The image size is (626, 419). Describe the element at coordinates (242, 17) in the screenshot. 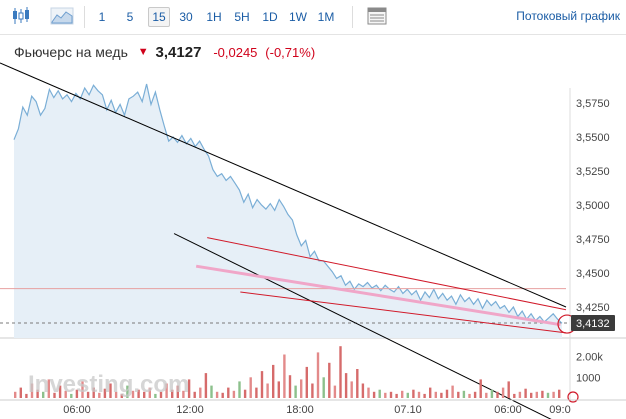

I see `timeframe-5H: 5H` at that location.